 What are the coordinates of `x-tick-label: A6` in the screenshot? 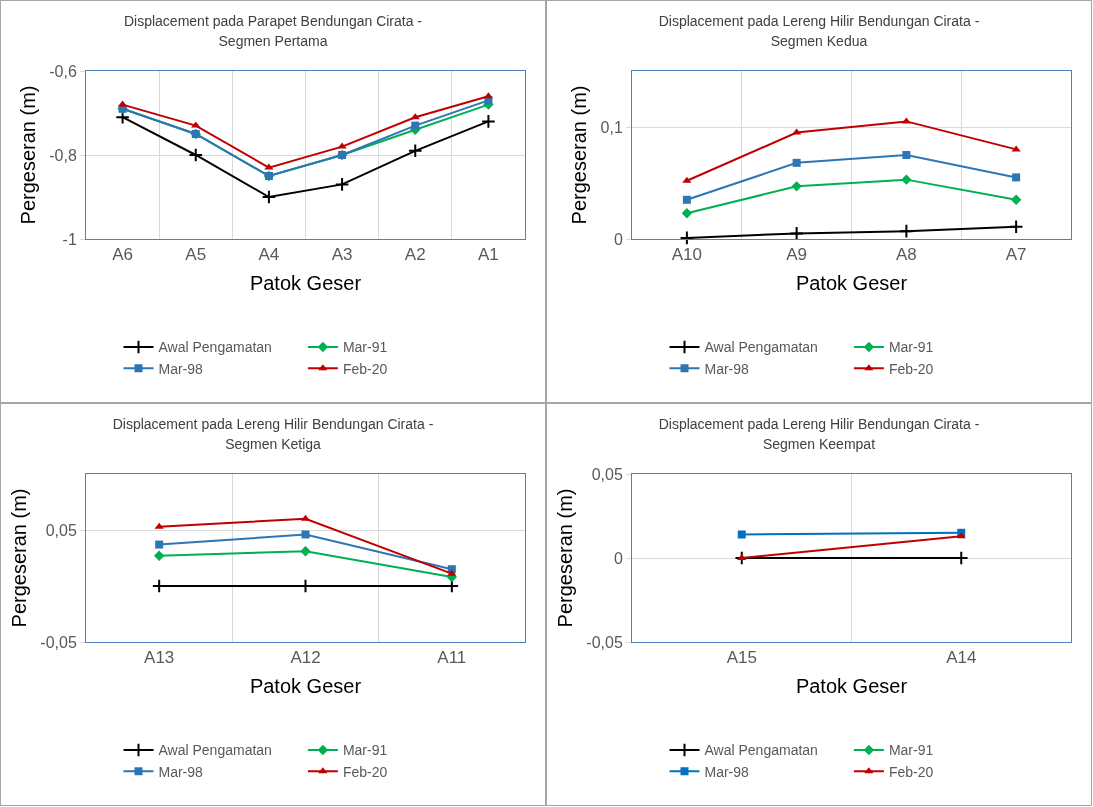 It's located at (122, 255).